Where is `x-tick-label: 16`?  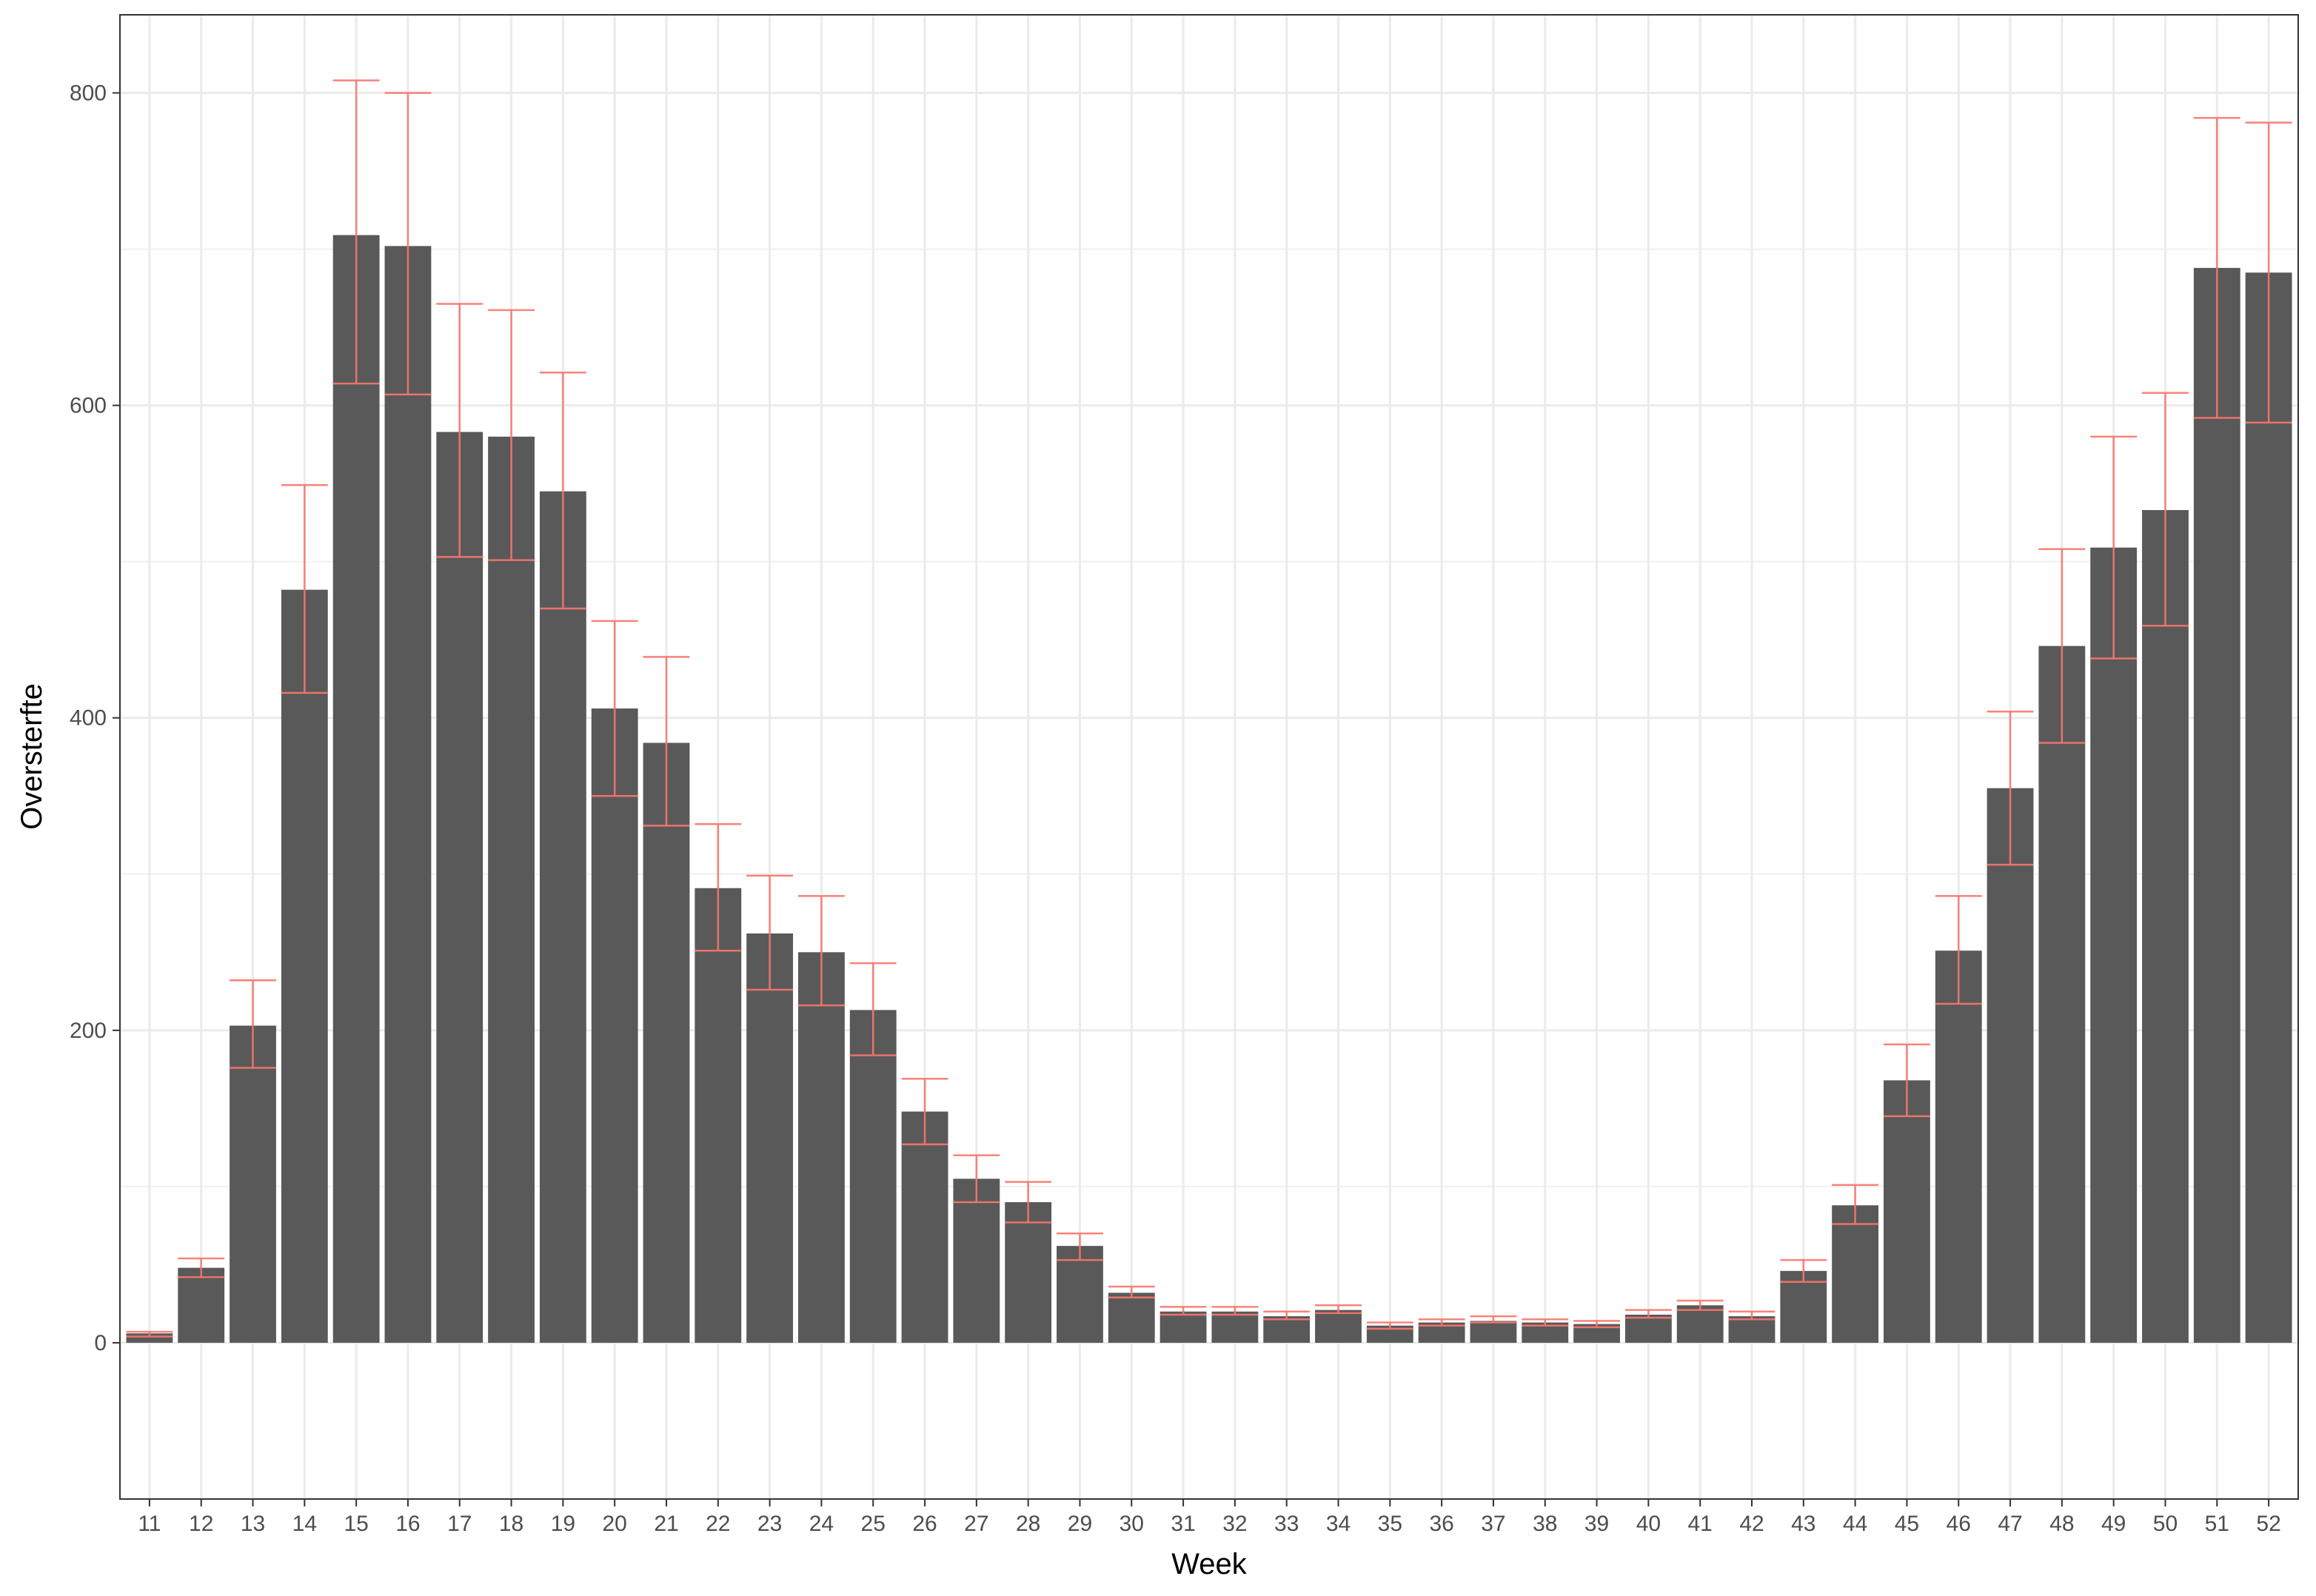
x-tick-label: 16 is located at coordinates (408, 1524).